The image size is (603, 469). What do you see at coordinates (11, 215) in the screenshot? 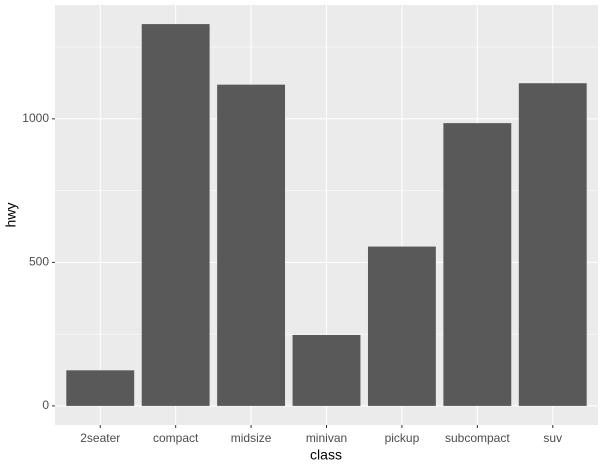
I see `y-axis-title: hwy` at bounding box center [11, 215].